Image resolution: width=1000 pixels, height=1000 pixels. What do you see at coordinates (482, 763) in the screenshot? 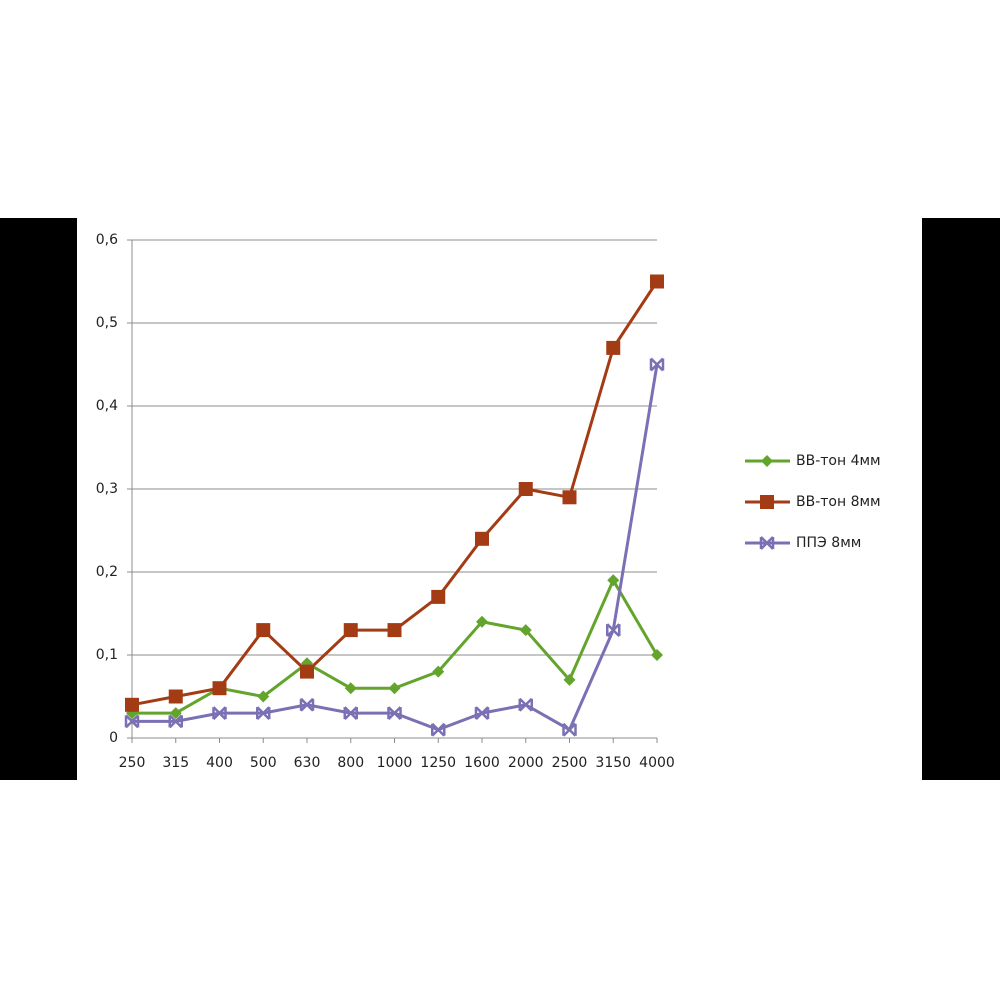
I see `x-tick-label: 1600` at bounding box center [482, 763].